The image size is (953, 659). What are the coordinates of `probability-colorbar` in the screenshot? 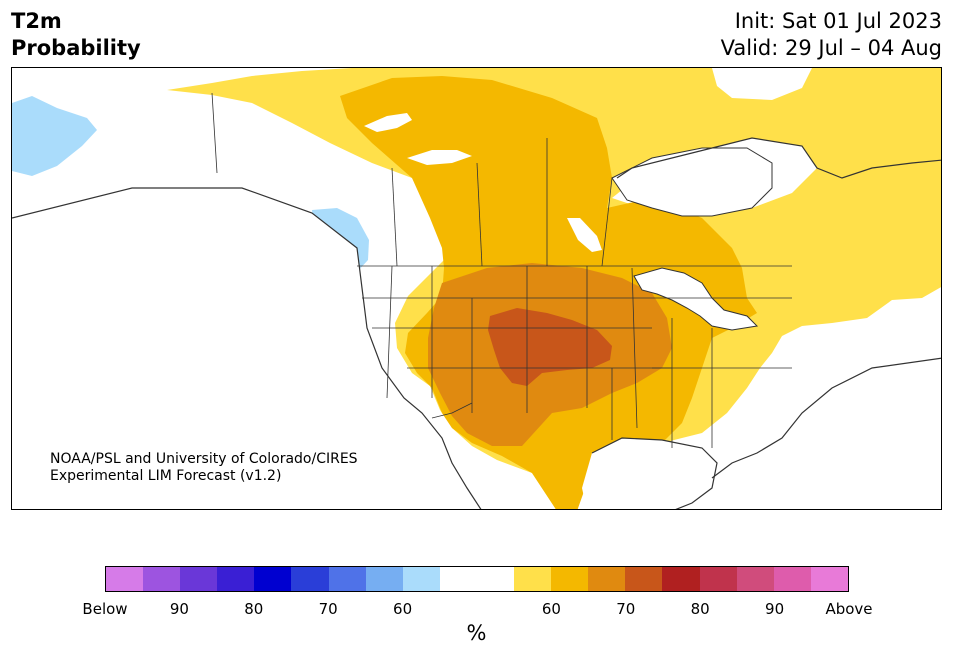 It's located at (477, 579).